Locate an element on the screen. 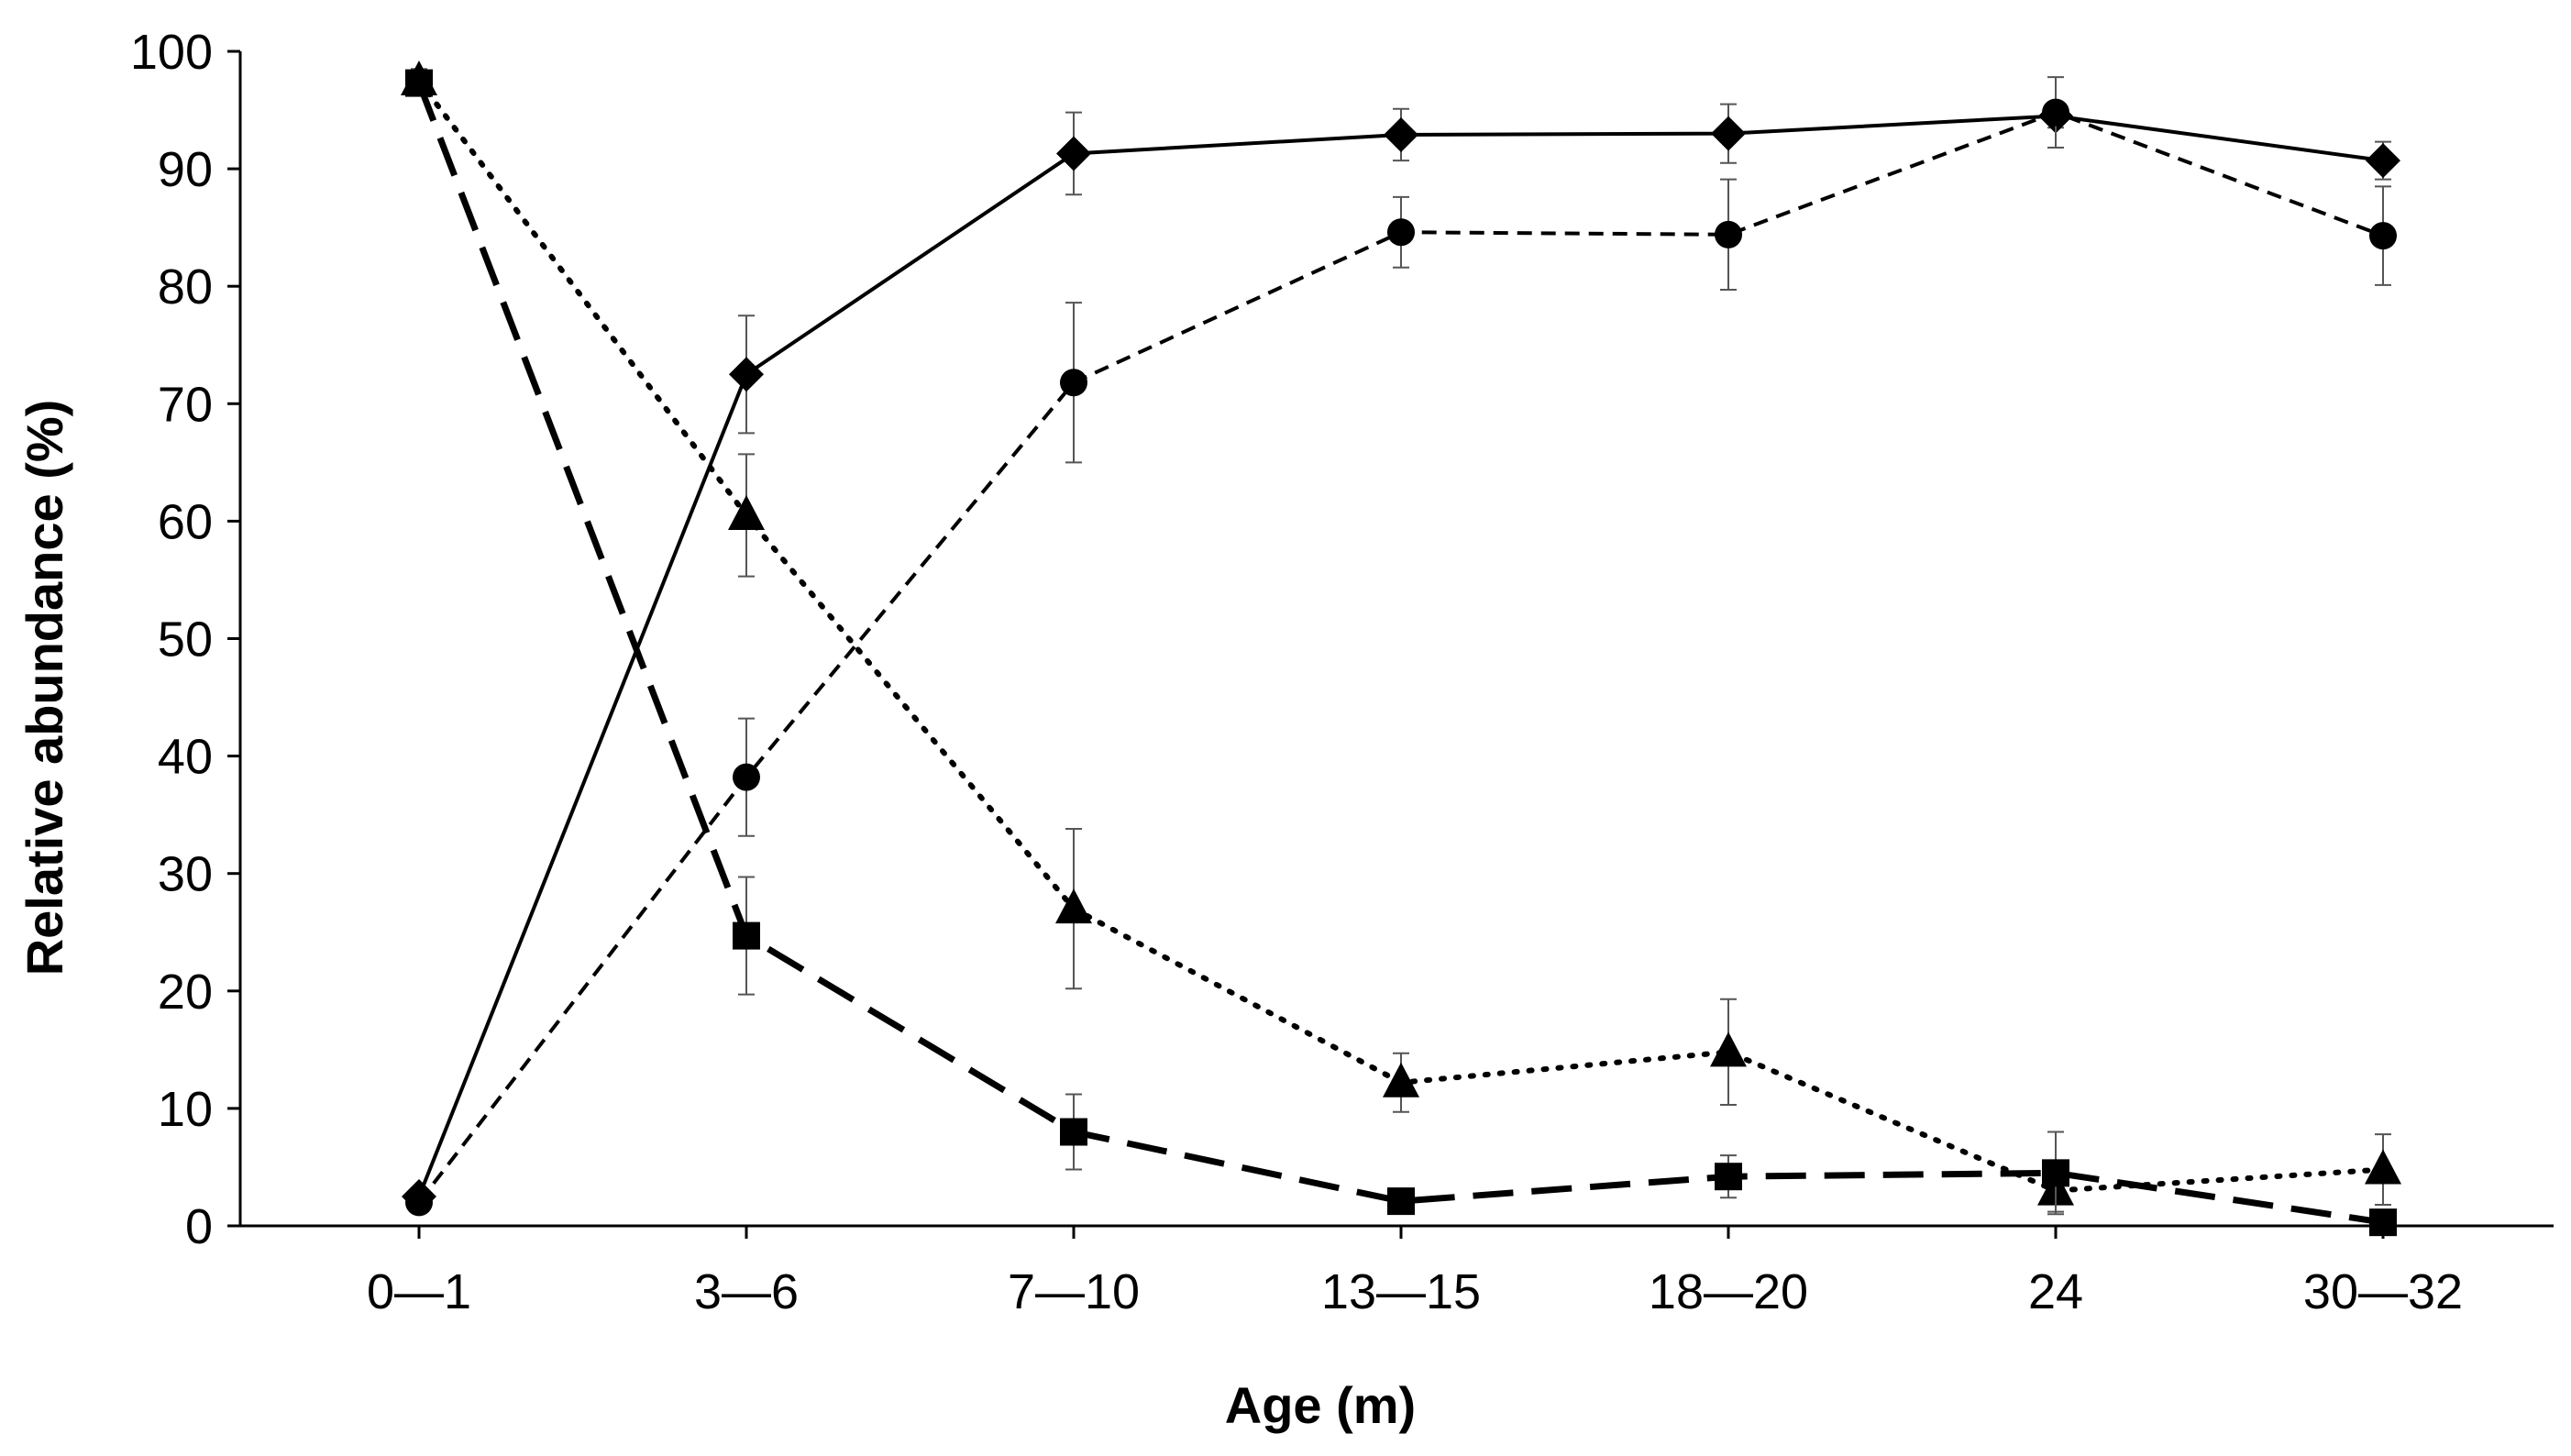 Image resolution: width=2571 pixels, height=1456 pixels. y-tick-label: 30 is located at coordinates (186, 874).